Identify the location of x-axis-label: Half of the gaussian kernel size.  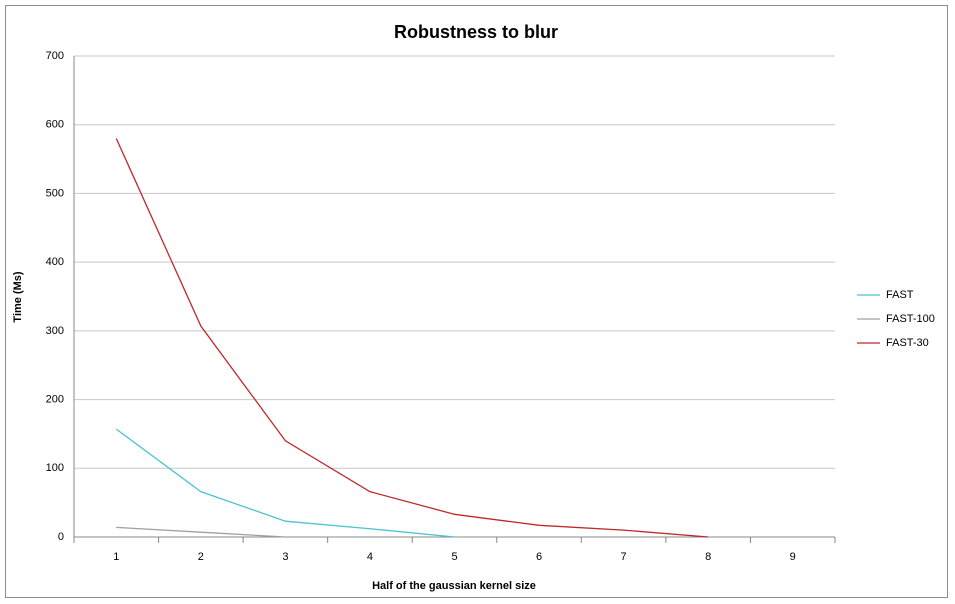
(454, 586).